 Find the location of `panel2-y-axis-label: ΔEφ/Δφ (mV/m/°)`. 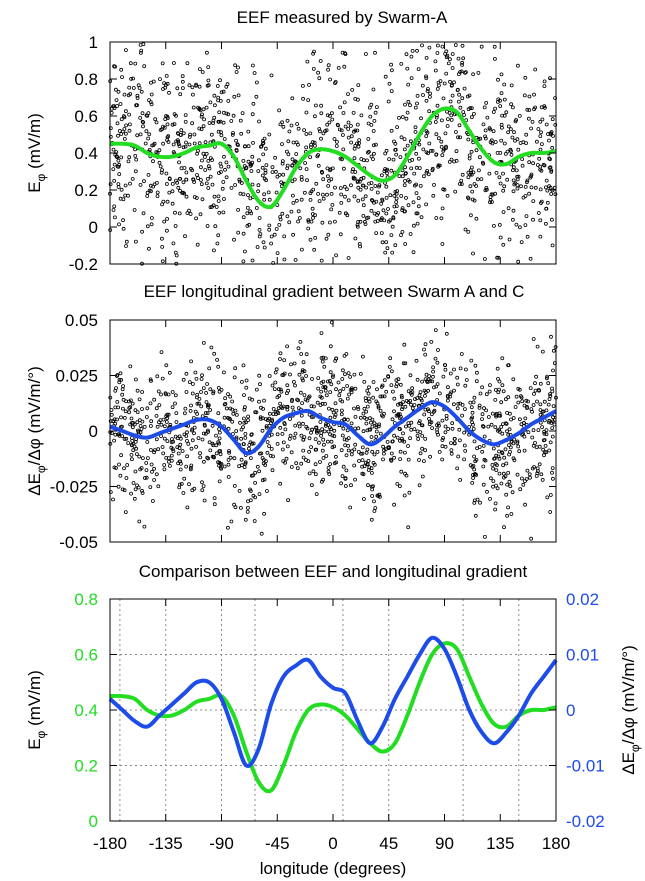

panel2-y-axis-label: ΔEφ/Δφ (mV/m/°) is located at coordinates (36, 431).